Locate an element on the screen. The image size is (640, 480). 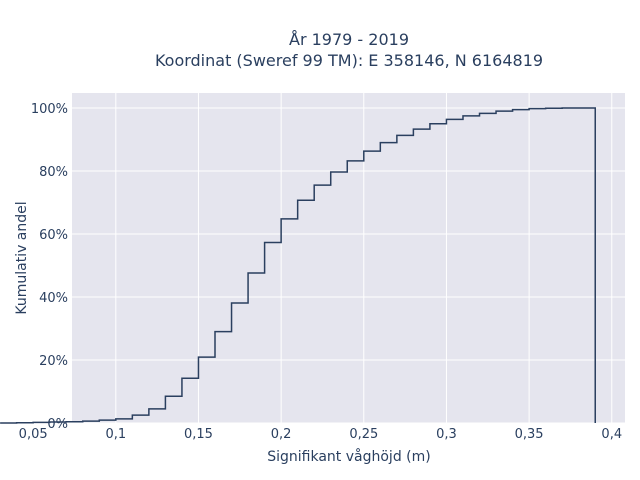
x-tick-label: 0,2 is located at coordinates (281, 434).